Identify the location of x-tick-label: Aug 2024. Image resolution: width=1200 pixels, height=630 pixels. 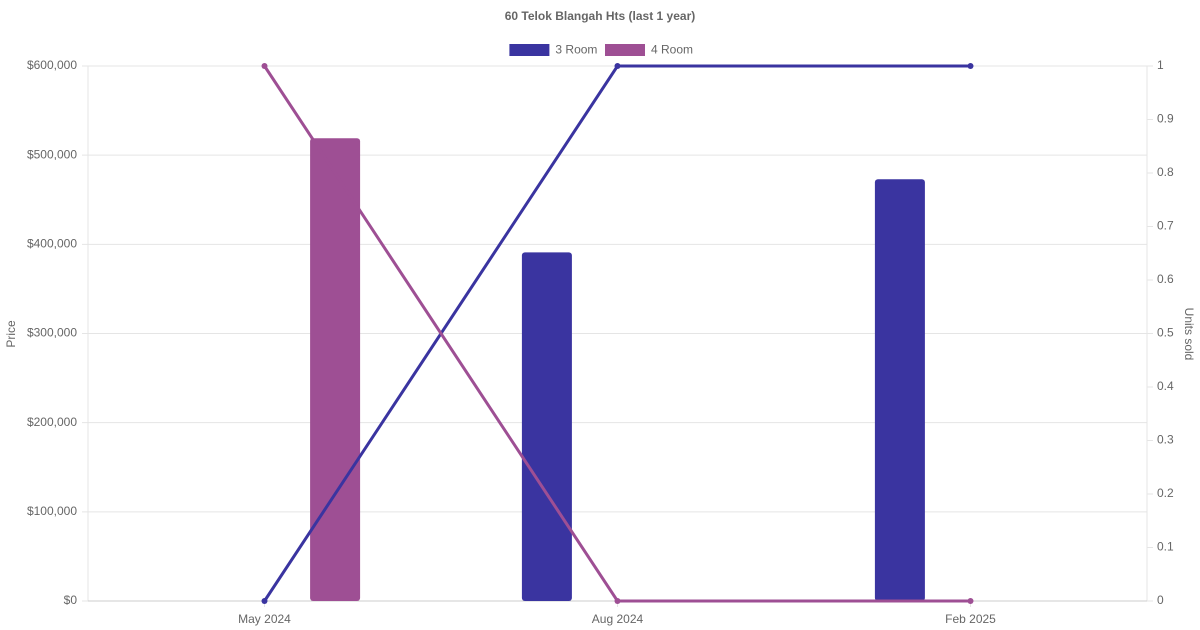
(618, 619).